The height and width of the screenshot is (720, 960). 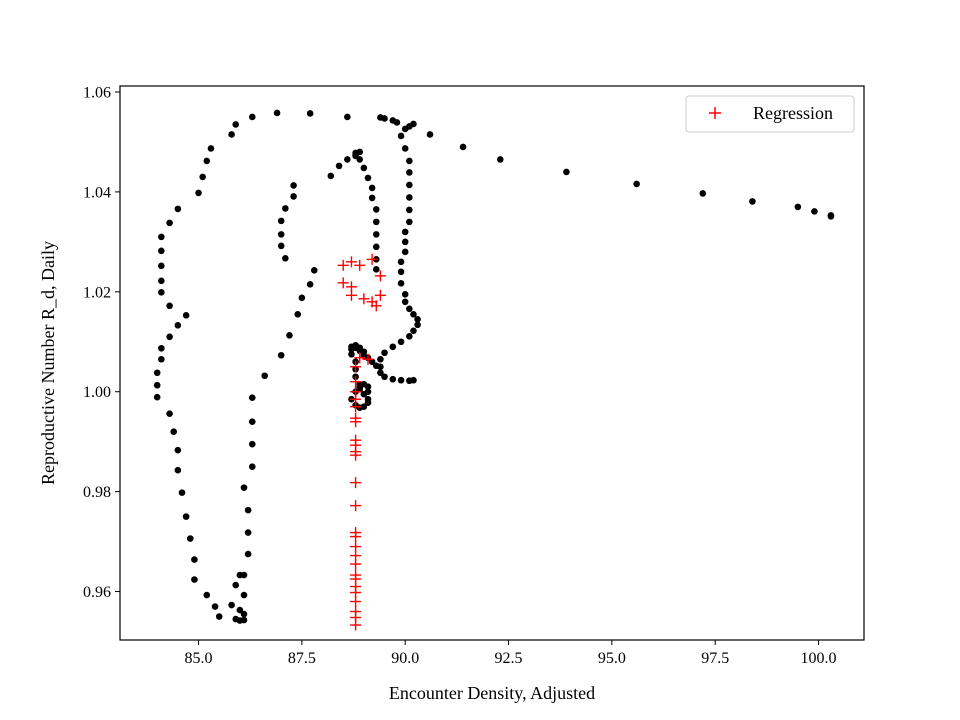 What do you see at coordinates (793, 113) in the screenshot?
I see `legend-label-regression: Regression` at bounding box center [793, 113].